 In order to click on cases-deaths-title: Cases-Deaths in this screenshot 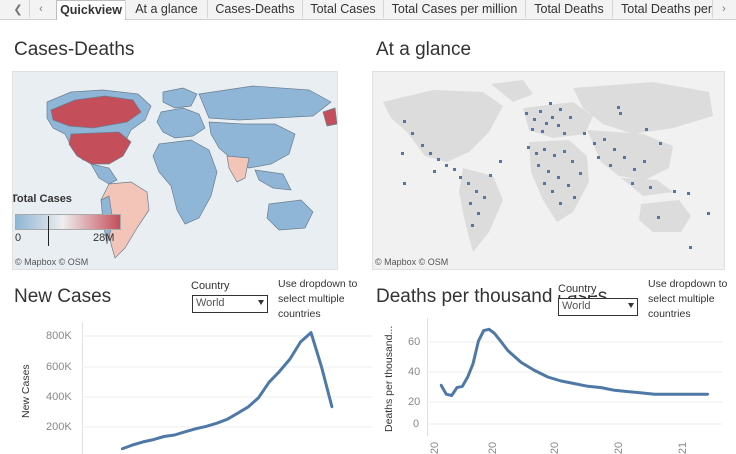, I will do `click(74, 49)`.